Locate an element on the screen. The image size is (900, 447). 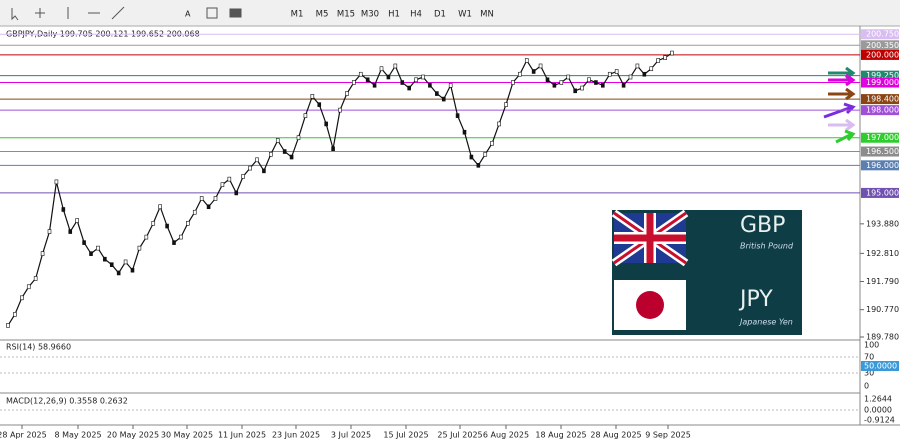
macd-label: MACD(12,26,9) 0.3558 0.2632 is located at coordinates (67, 401).